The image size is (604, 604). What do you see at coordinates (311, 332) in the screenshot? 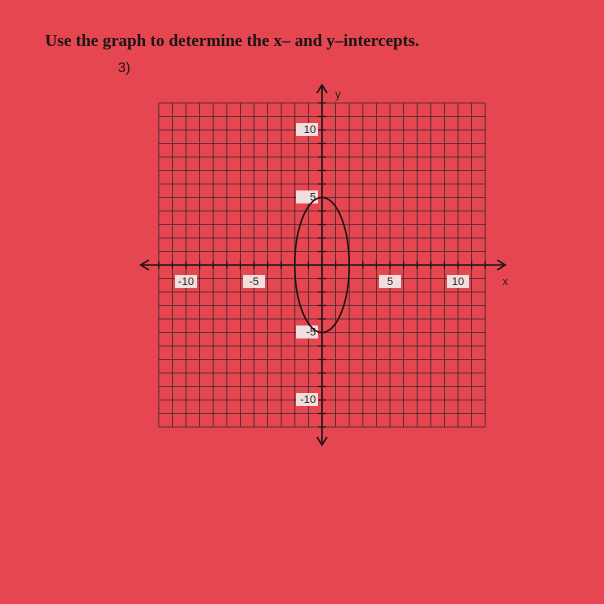
I see `y-tick-label: -5` at bounding box center [311, 332].